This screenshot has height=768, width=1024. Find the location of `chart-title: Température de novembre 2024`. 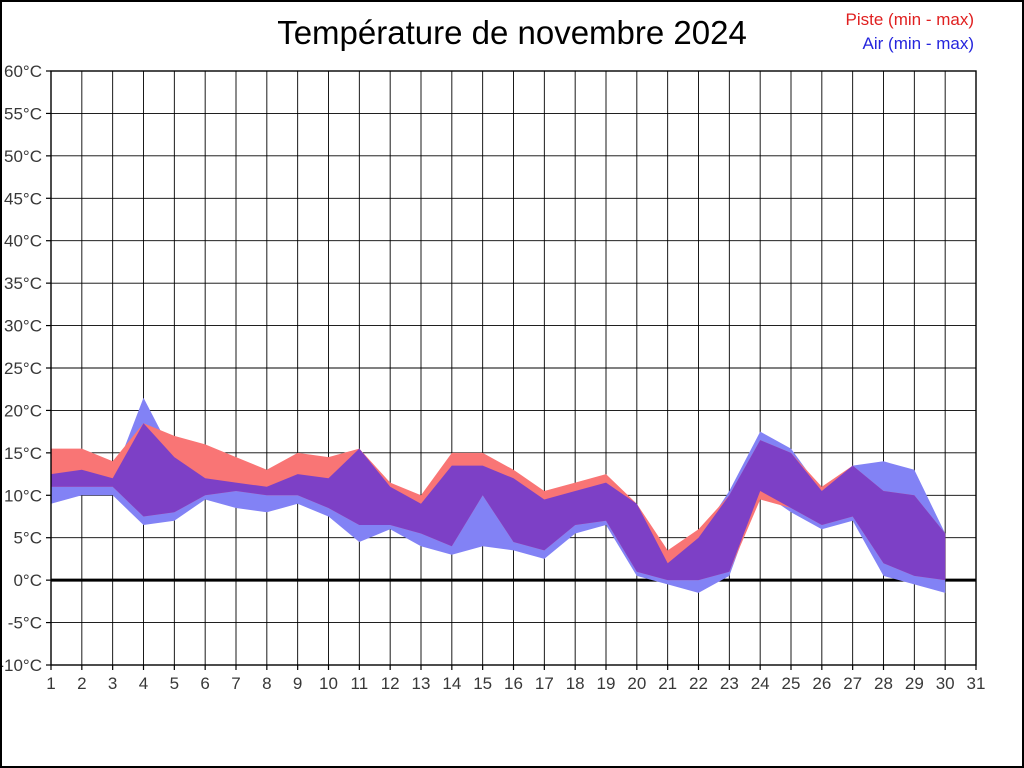

chart-title: Température de novembre 2024 is located at coordinates (512, 32).